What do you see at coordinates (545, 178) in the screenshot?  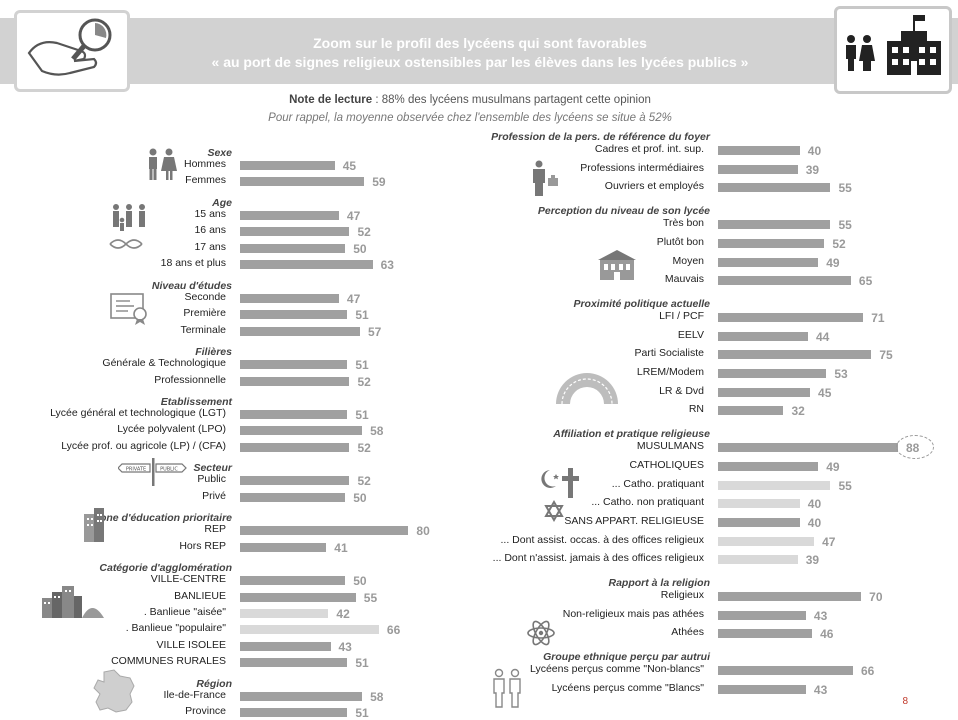 I see `workers-icon` at bounding box center [545, 178].